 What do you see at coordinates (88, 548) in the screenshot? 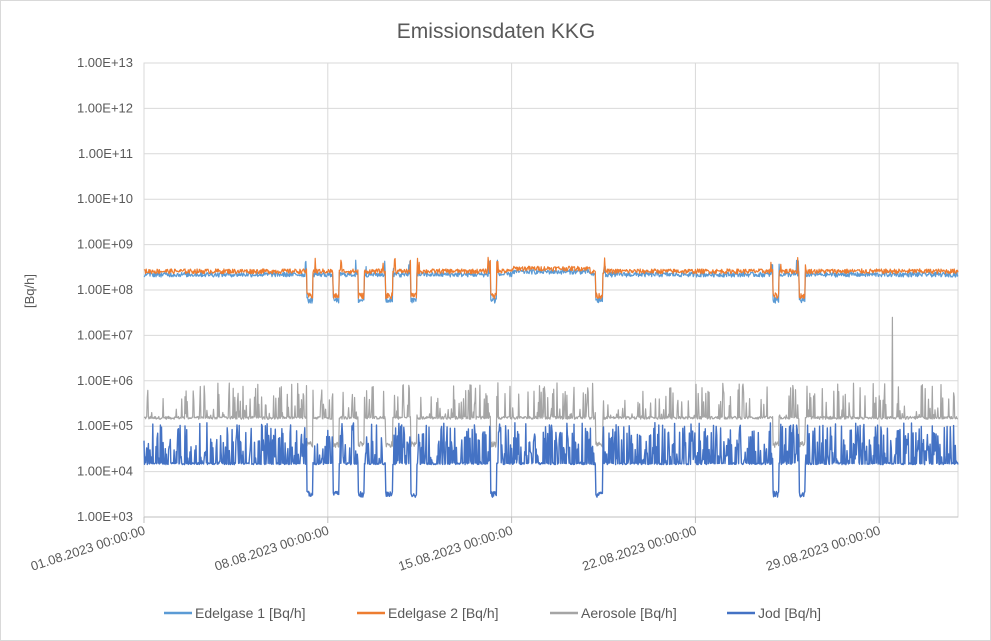
I see `x-tick-label: 01.08.2023 00:00:00` at bounding box center [88, 548].